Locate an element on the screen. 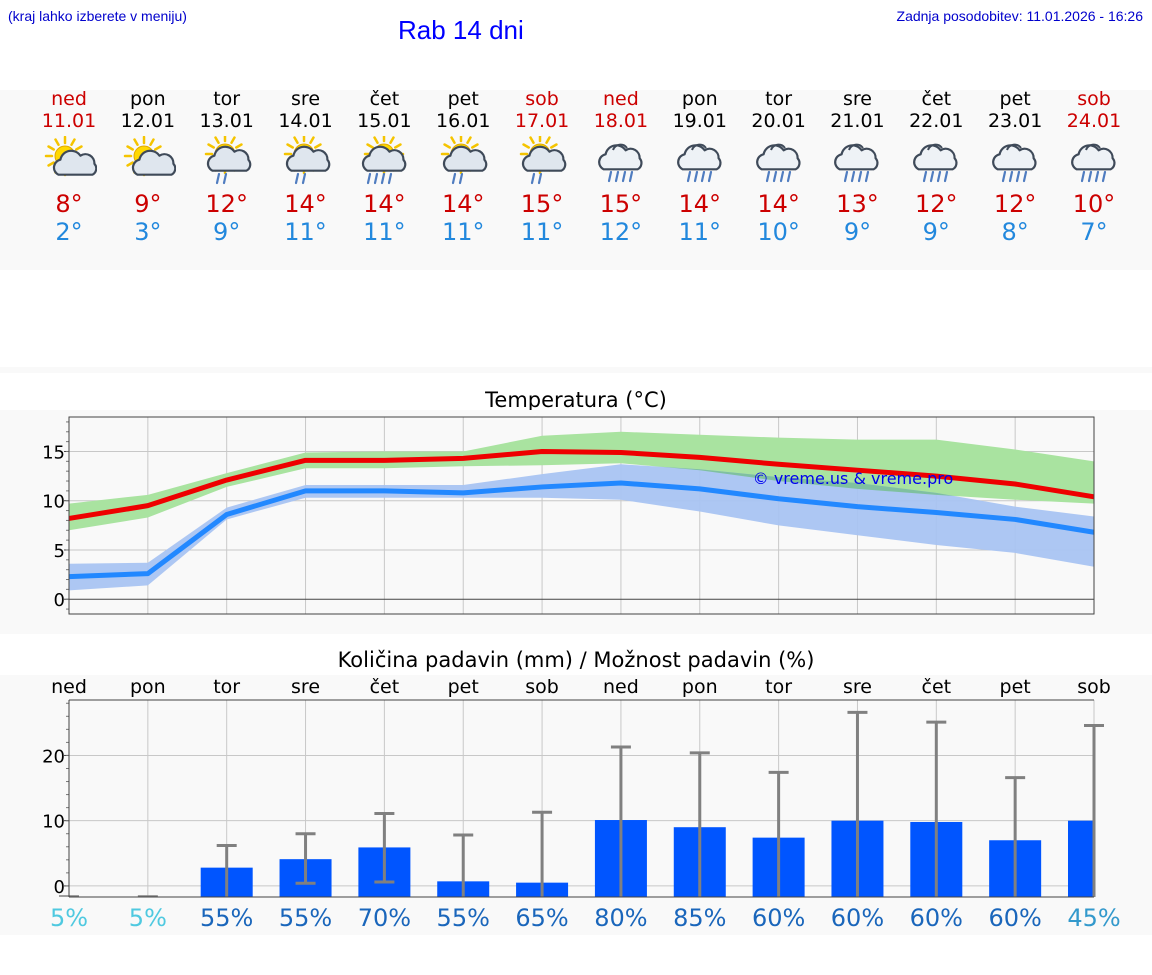 The width and height of the screenshot is (1152, 975). max-temperature: 8° is located at coordinates (69, 204).